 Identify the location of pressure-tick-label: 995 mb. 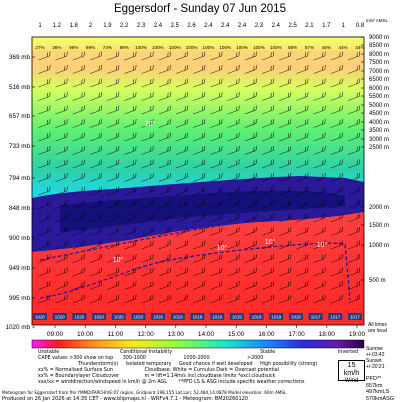
(20, 298).